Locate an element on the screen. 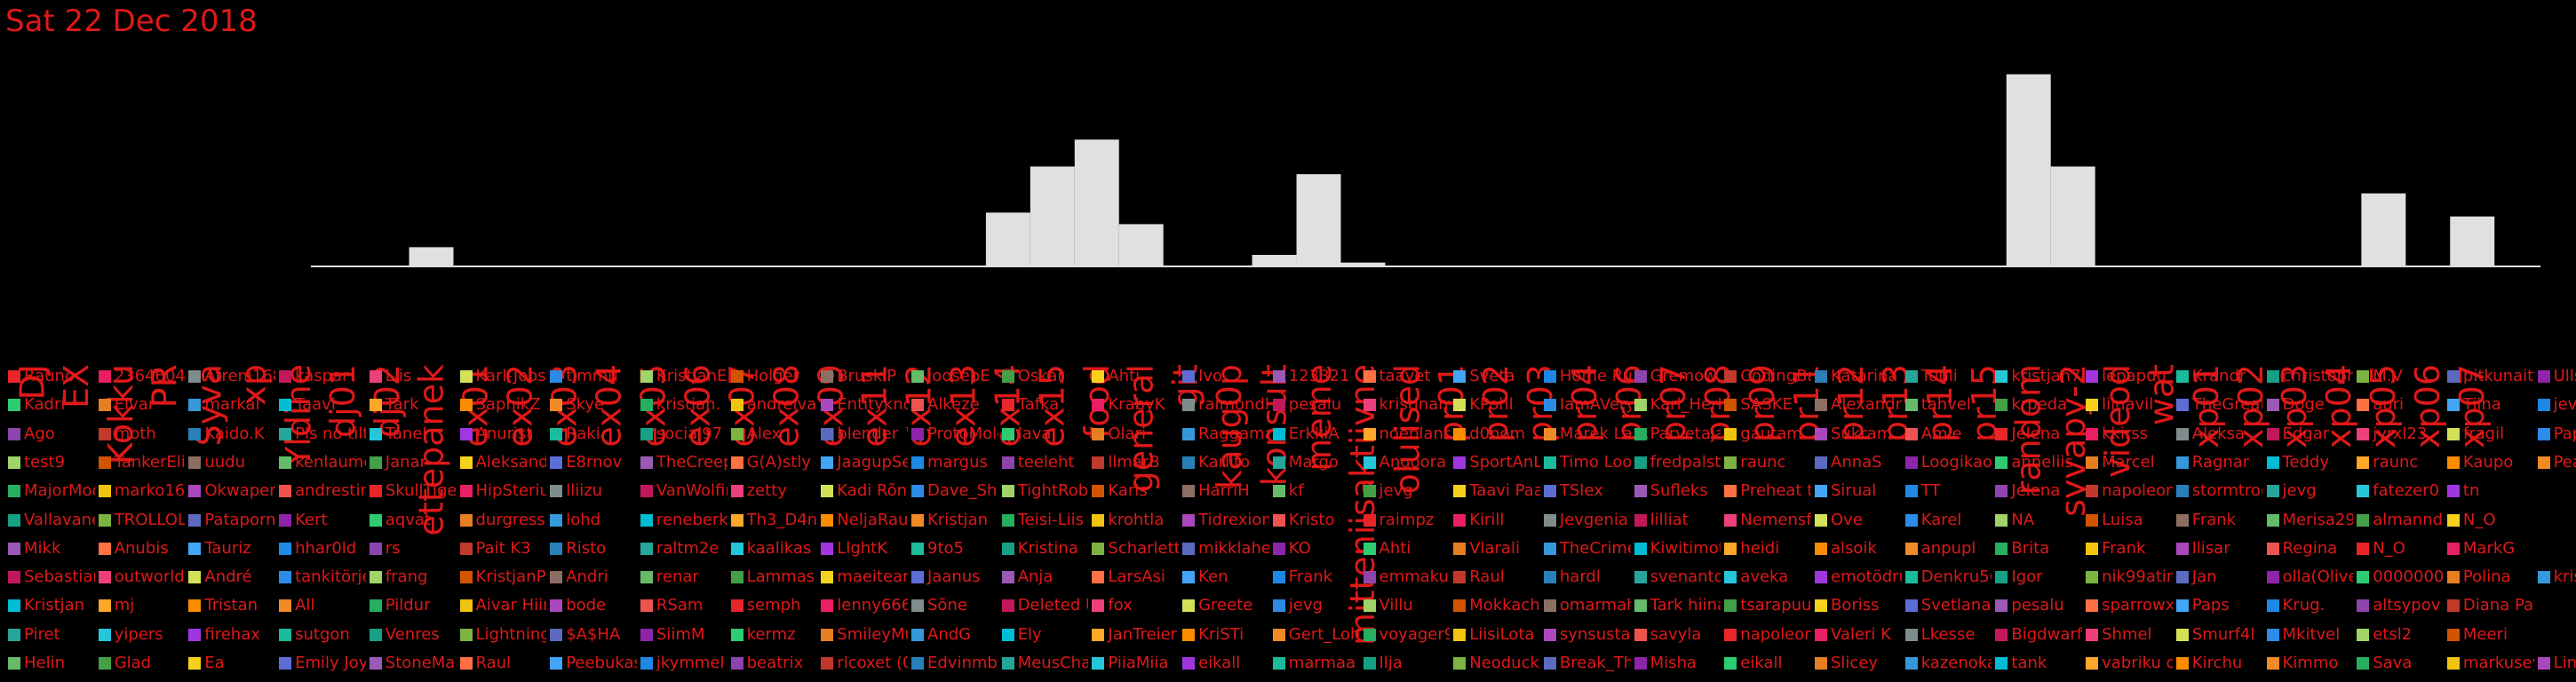 The image size is (2576, 682). user-name: Raul is located at coordinates (1487, 577).